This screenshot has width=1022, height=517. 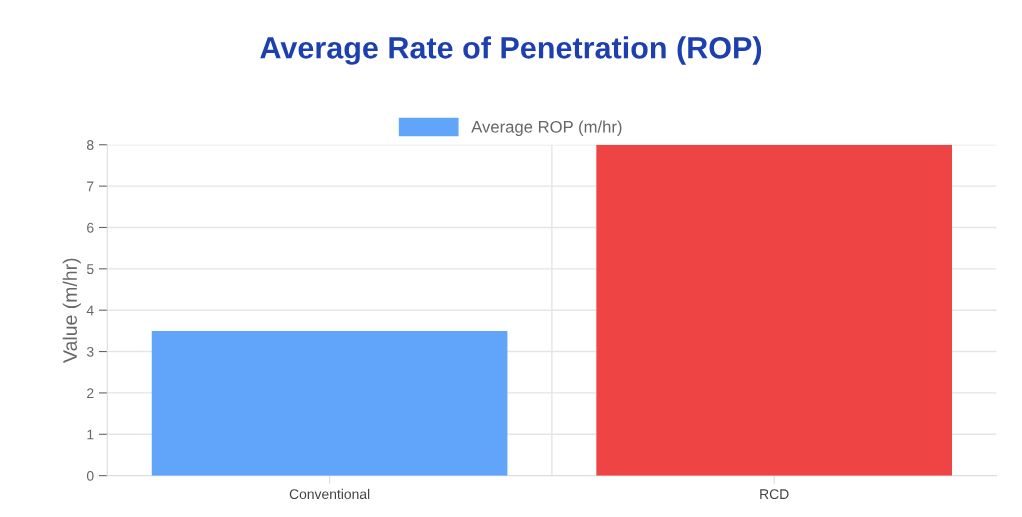 What do you see at coordinates (90, 186) in the screenshot?
I see `y-tick-label: 7` at bounding box center [90, 186].